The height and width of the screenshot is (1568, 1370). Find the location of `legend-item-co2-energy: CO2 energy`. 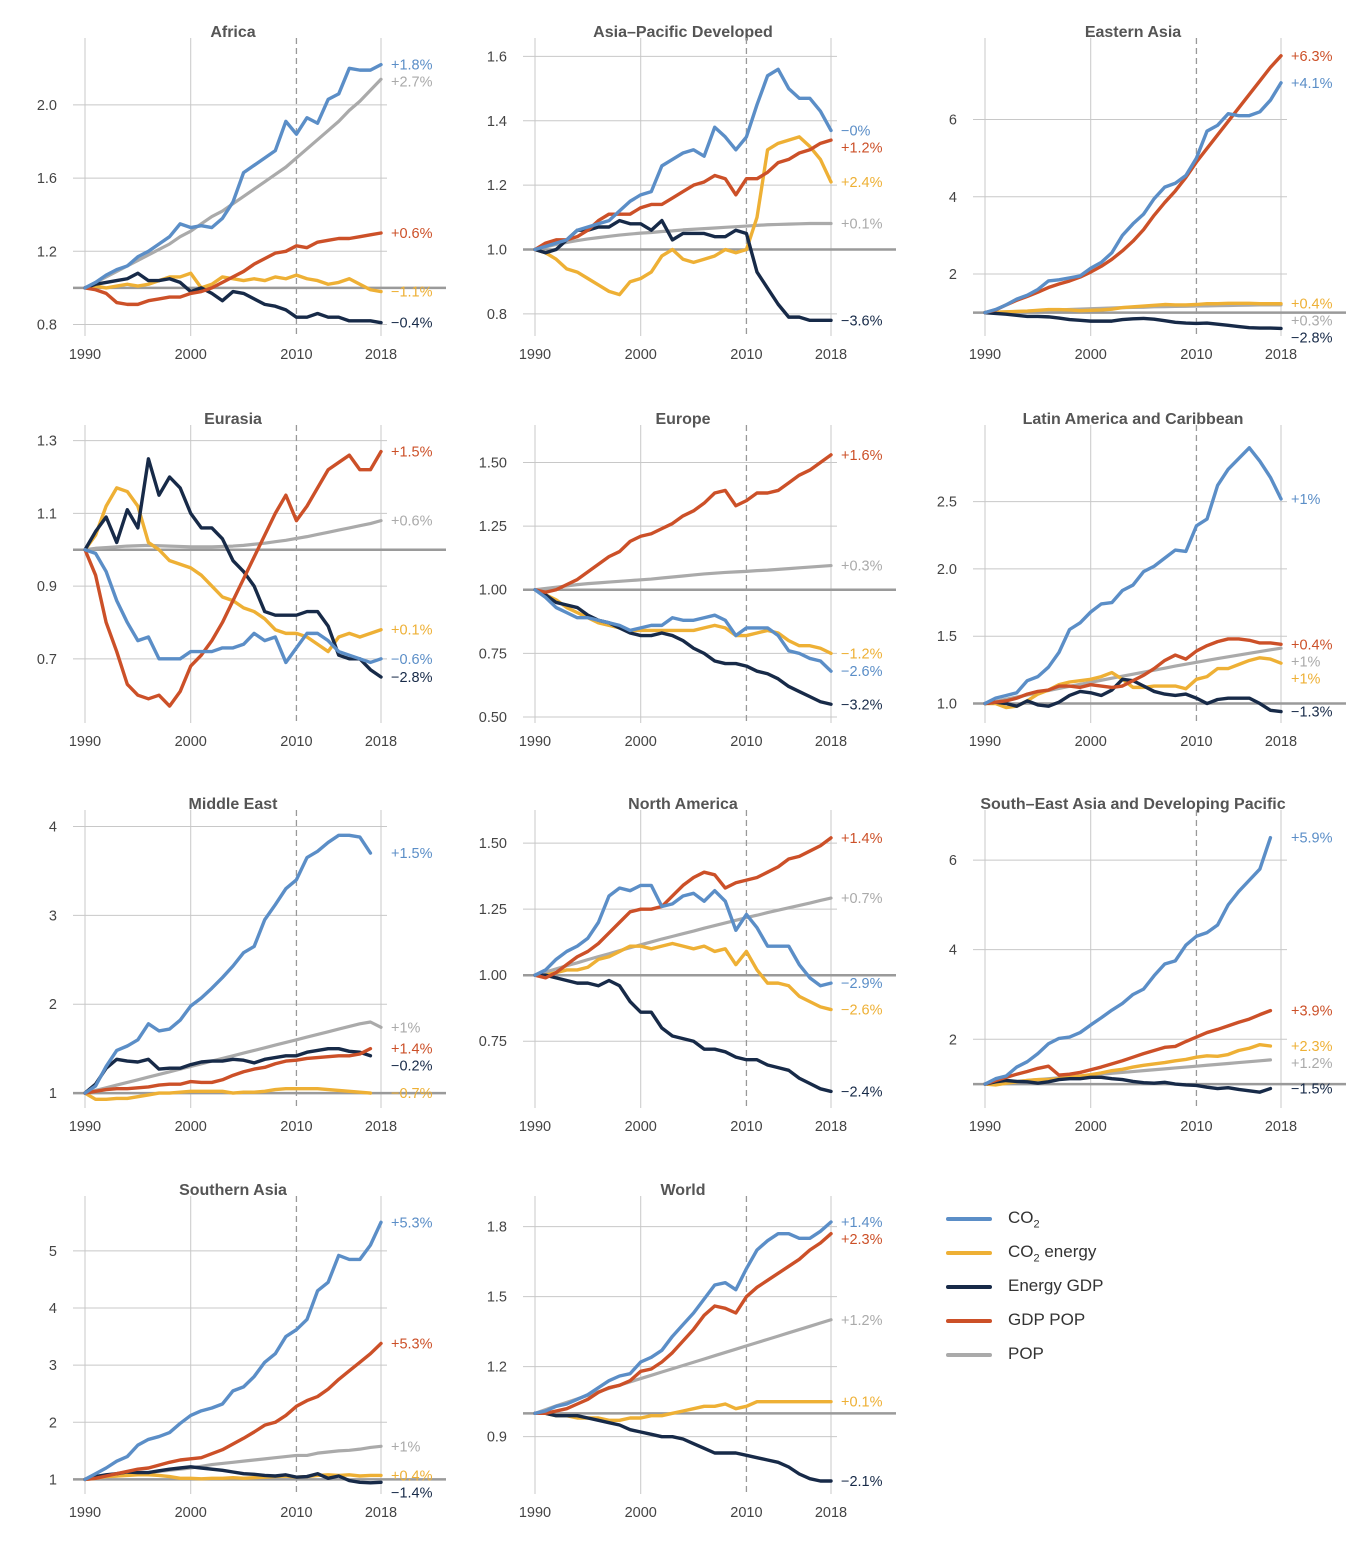

legend-item-co2-energy: CO2 energy is located at coordinates (1094, 1253).